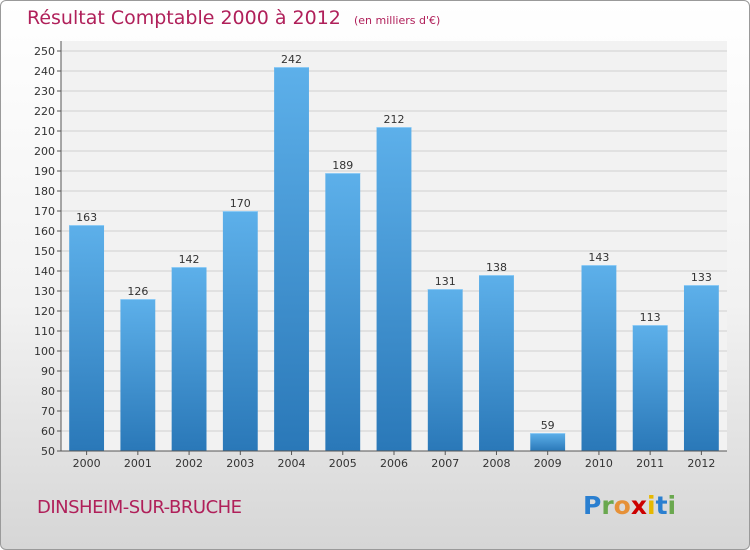  I want to click on y-tick-label: 210, so click(44, 131).